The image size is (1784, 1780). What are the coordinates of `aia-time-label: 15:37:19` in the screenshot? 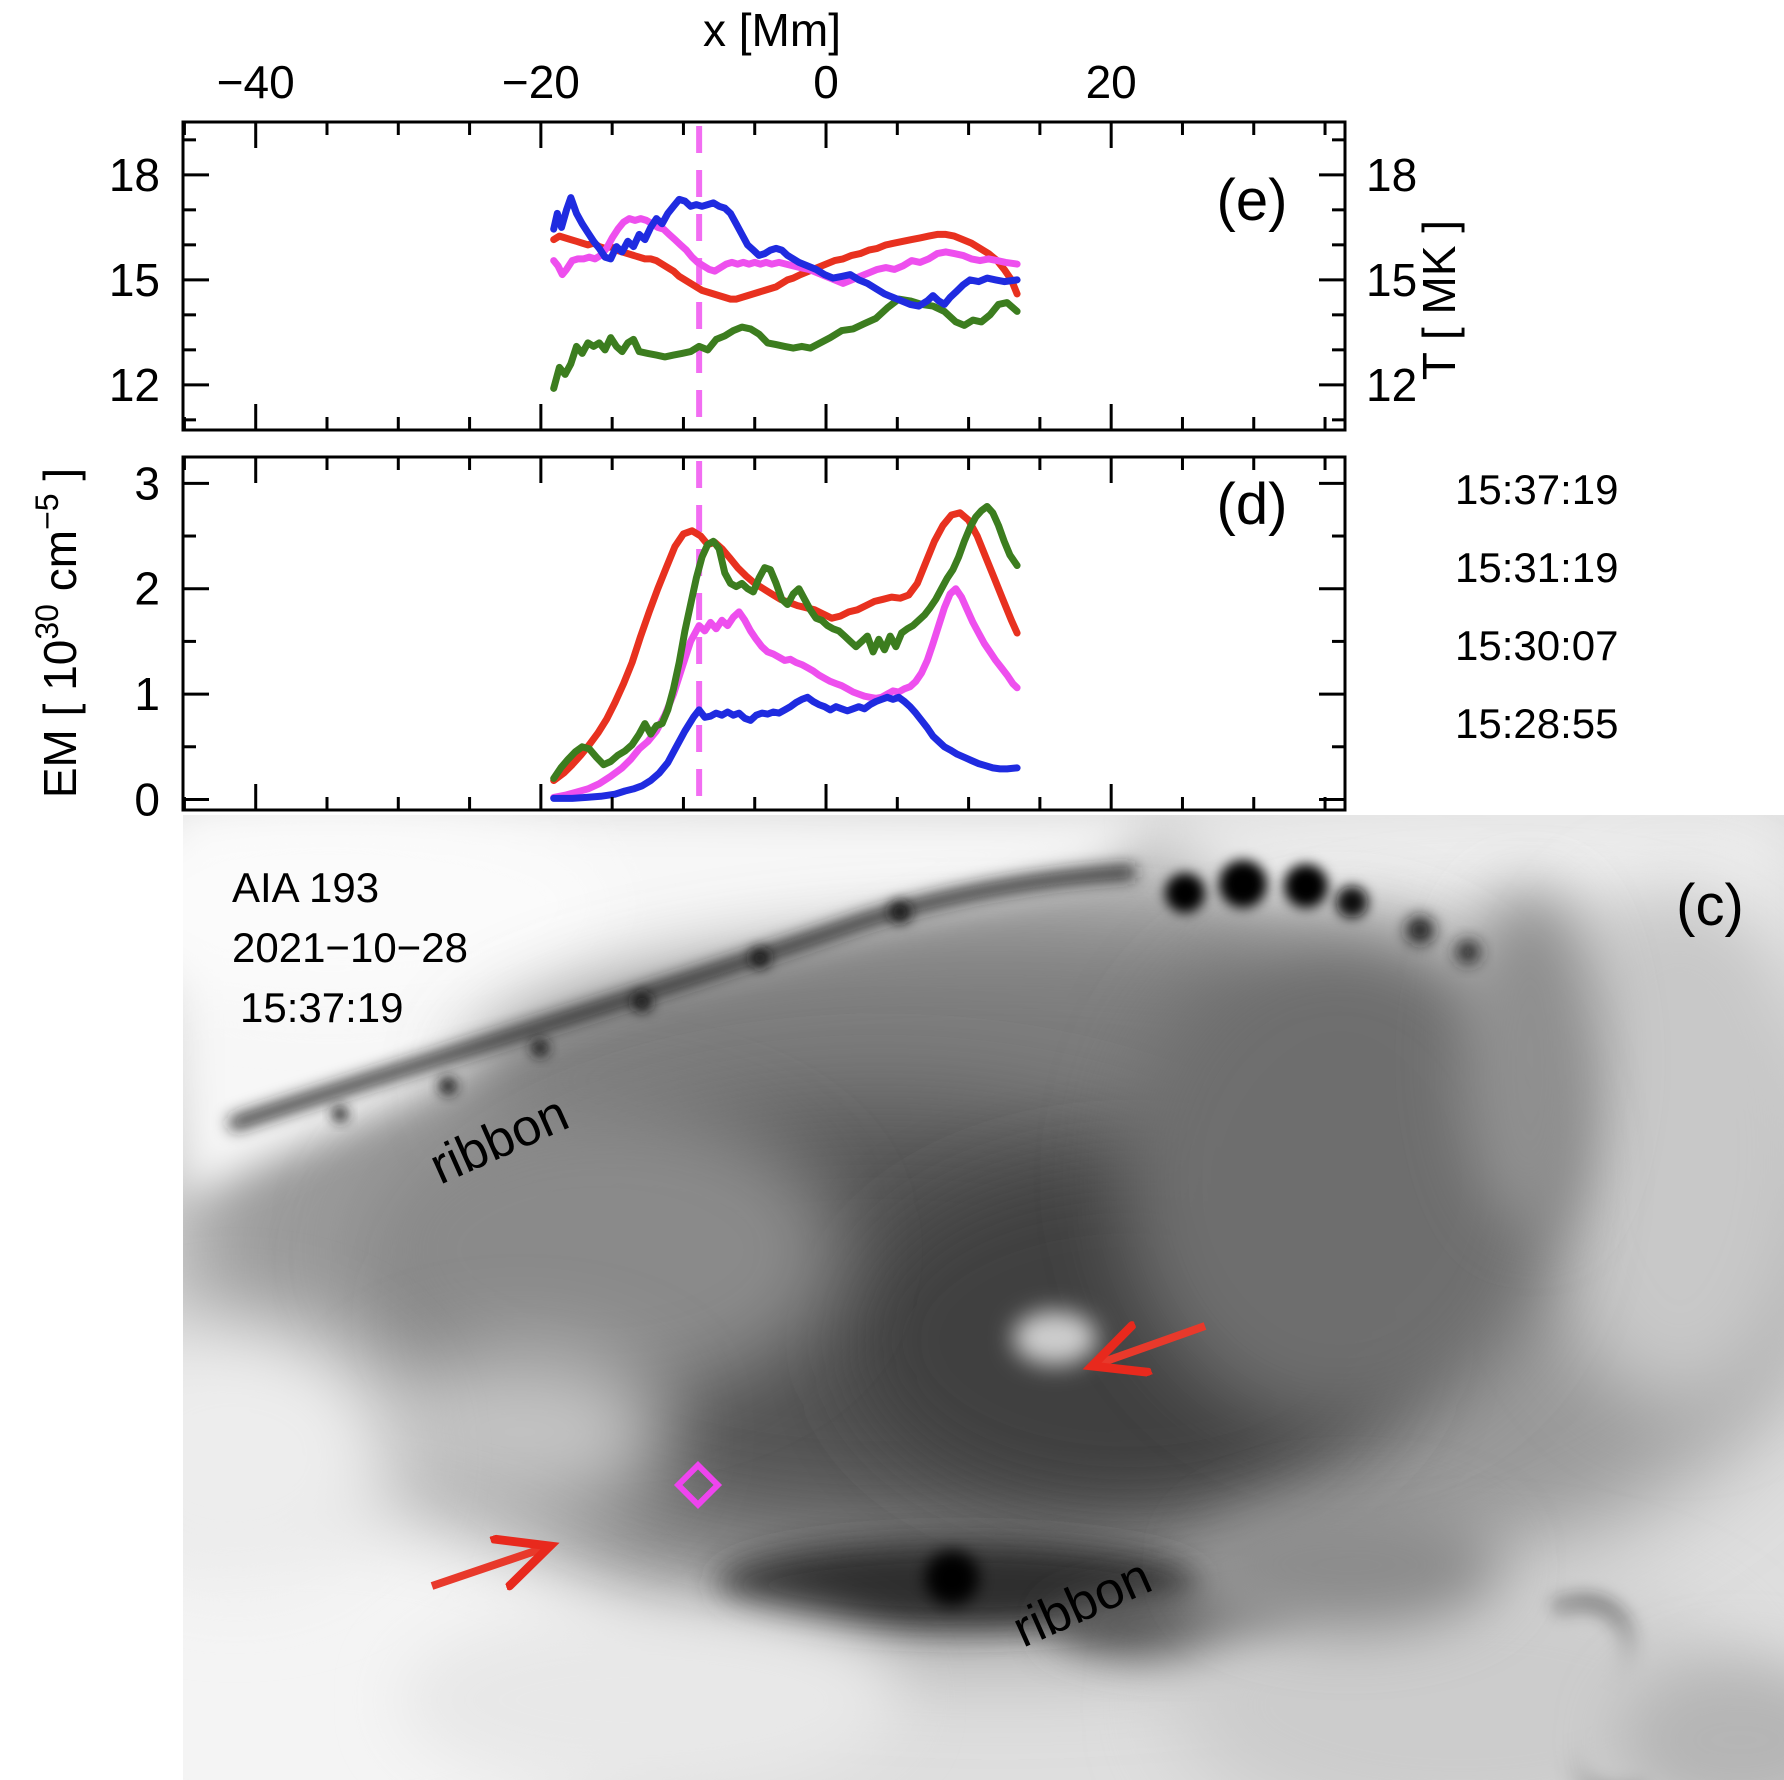 It's located at (322, 1007).